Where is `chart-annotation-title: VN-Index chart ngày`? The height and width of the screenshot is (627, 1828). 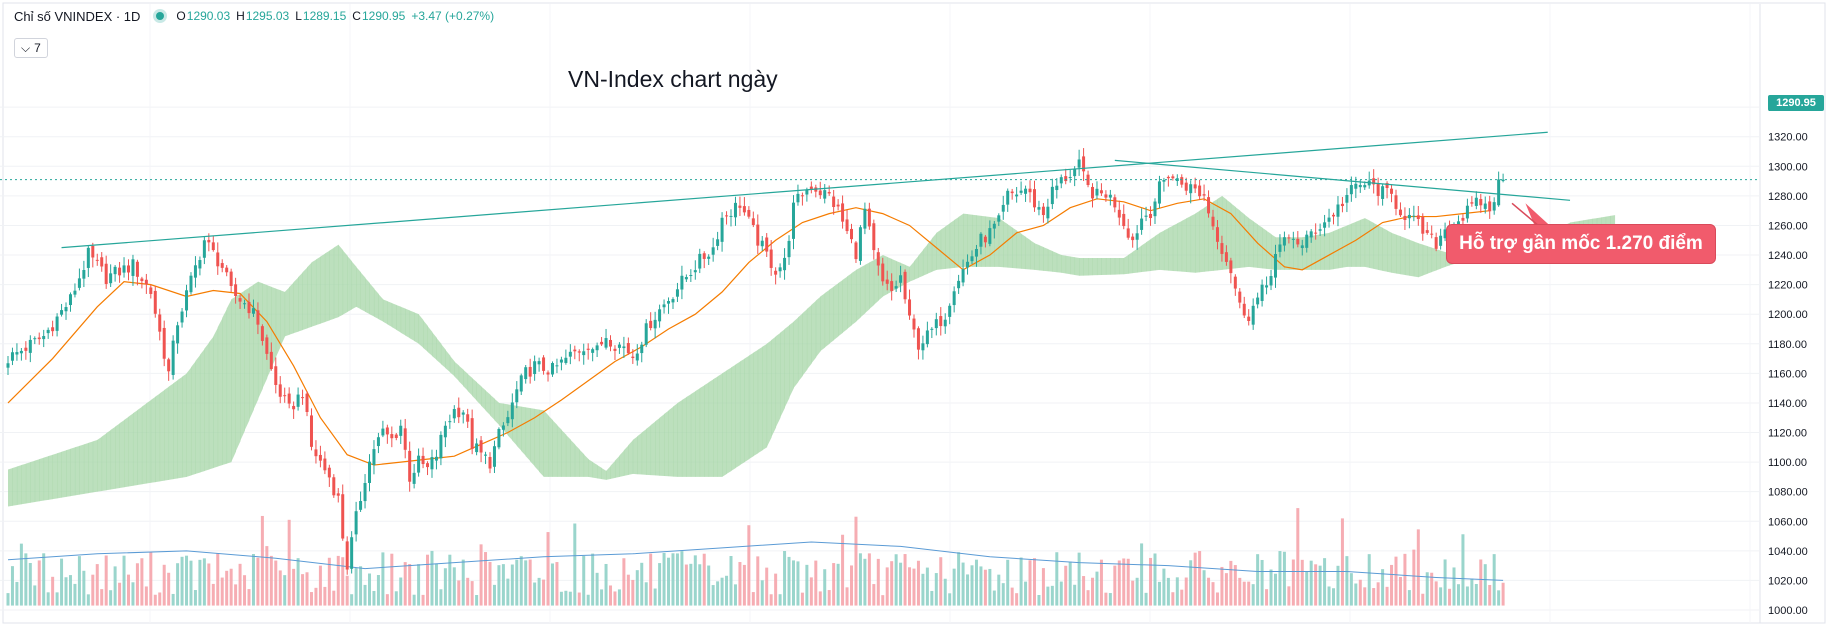
chart-annotation-title: VN-Index chart ngày is located at coordinates (673, 79).